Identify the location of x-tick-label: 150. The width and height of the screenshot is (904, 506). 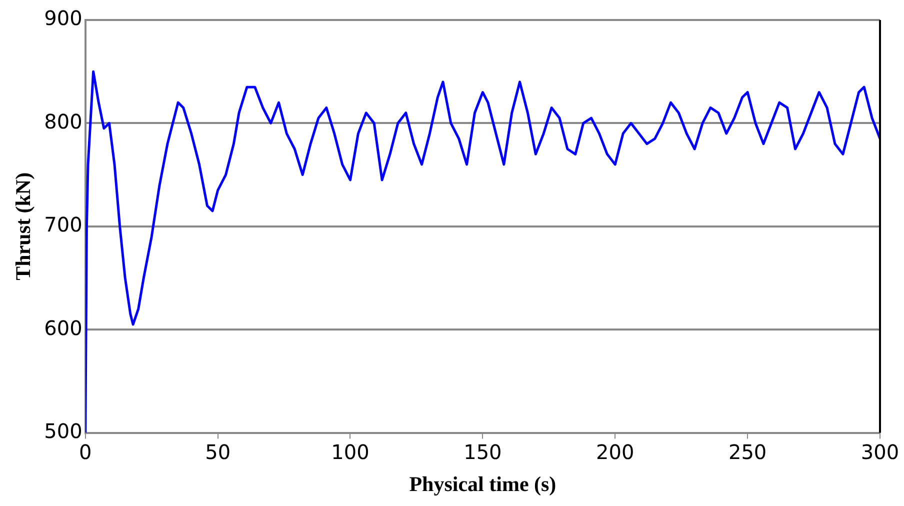
(483, 452).